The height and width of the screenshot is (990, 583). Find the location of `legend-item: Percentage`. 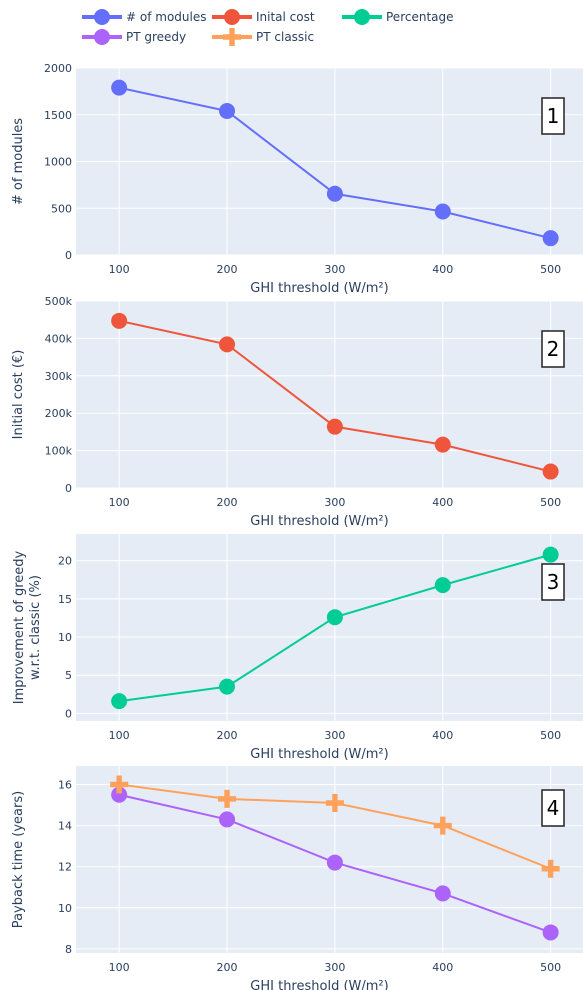

legend-item: Percentage is located at coordinates (398, 17).